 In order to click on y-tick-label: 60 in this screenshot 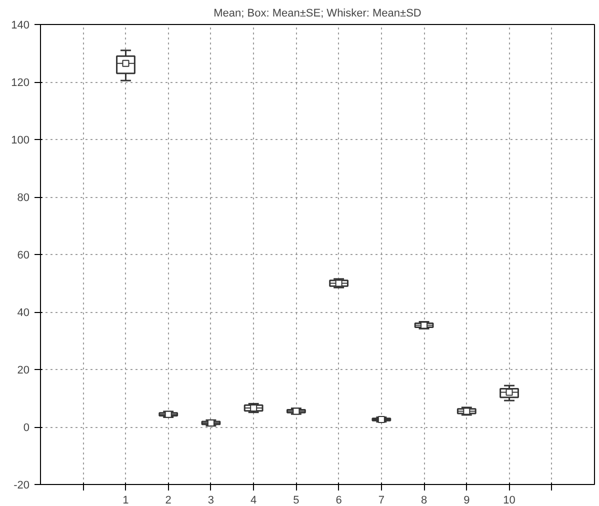, I will do `click(23, 256)`.